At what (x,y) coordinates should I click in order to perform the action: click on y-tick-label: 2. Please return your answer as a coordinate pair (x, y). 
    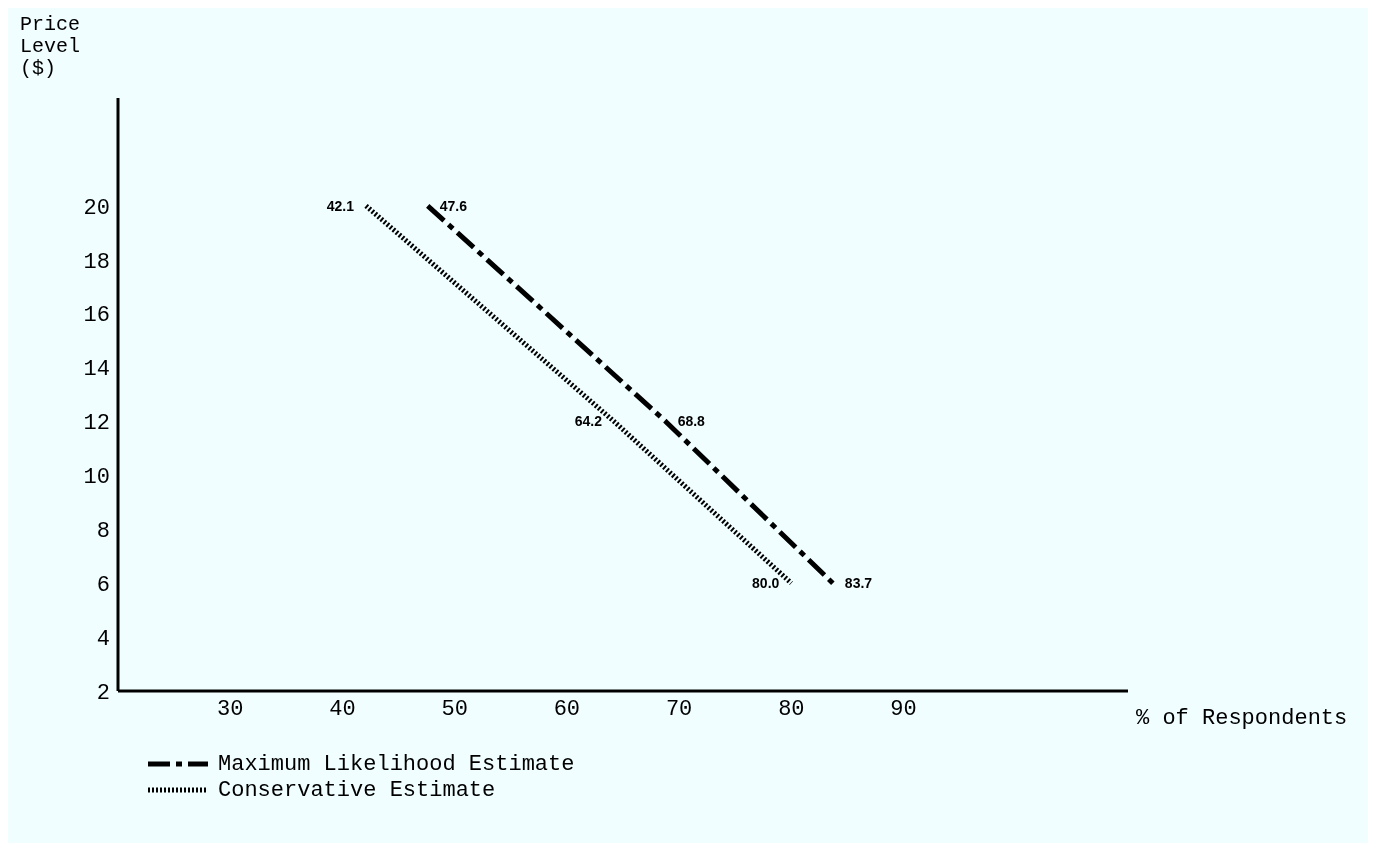
    Looking at the image, I should click on (103, 693).